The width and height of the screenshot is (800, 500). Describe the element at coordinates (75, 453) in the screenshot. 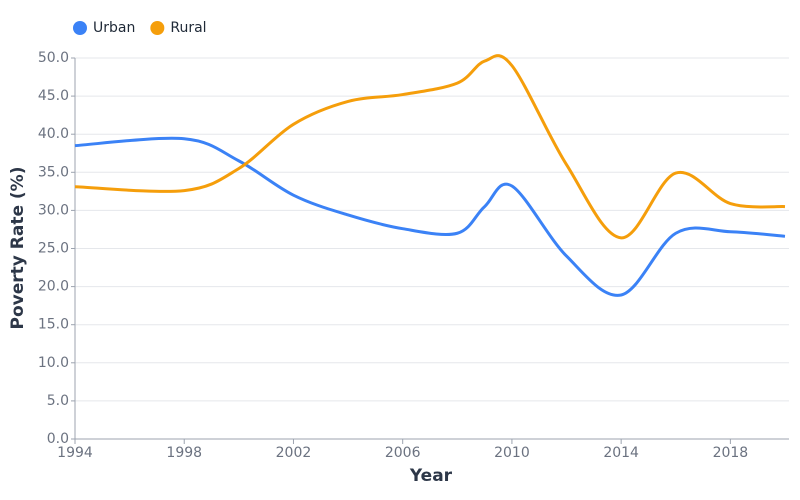

I see `x-tick-label: 1994` at that location.